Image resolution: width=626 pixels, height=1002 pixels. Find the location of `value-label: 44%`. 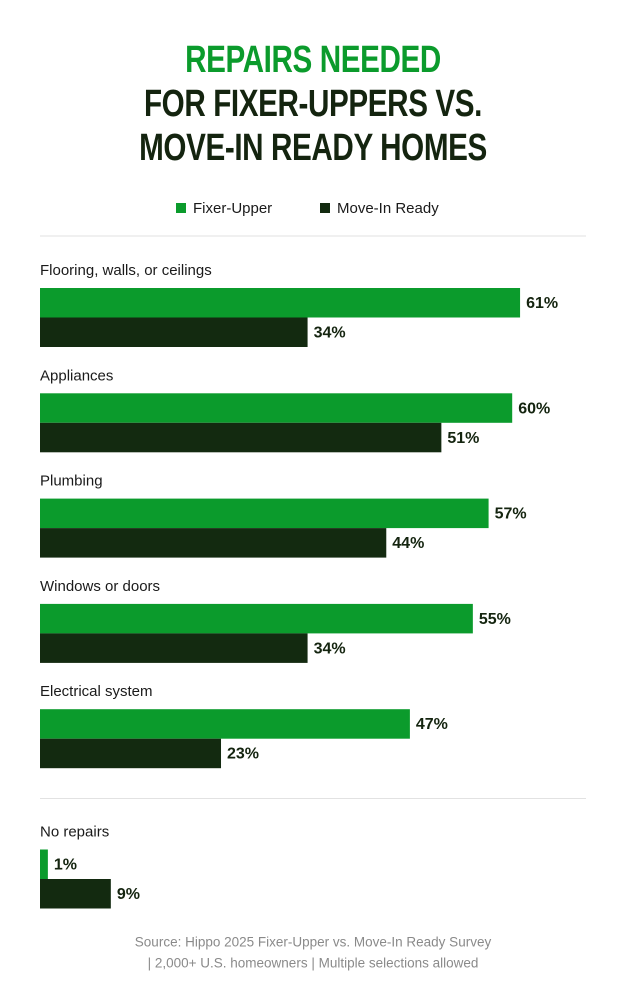

value-label: 44% is located at coordinates (408, 543).